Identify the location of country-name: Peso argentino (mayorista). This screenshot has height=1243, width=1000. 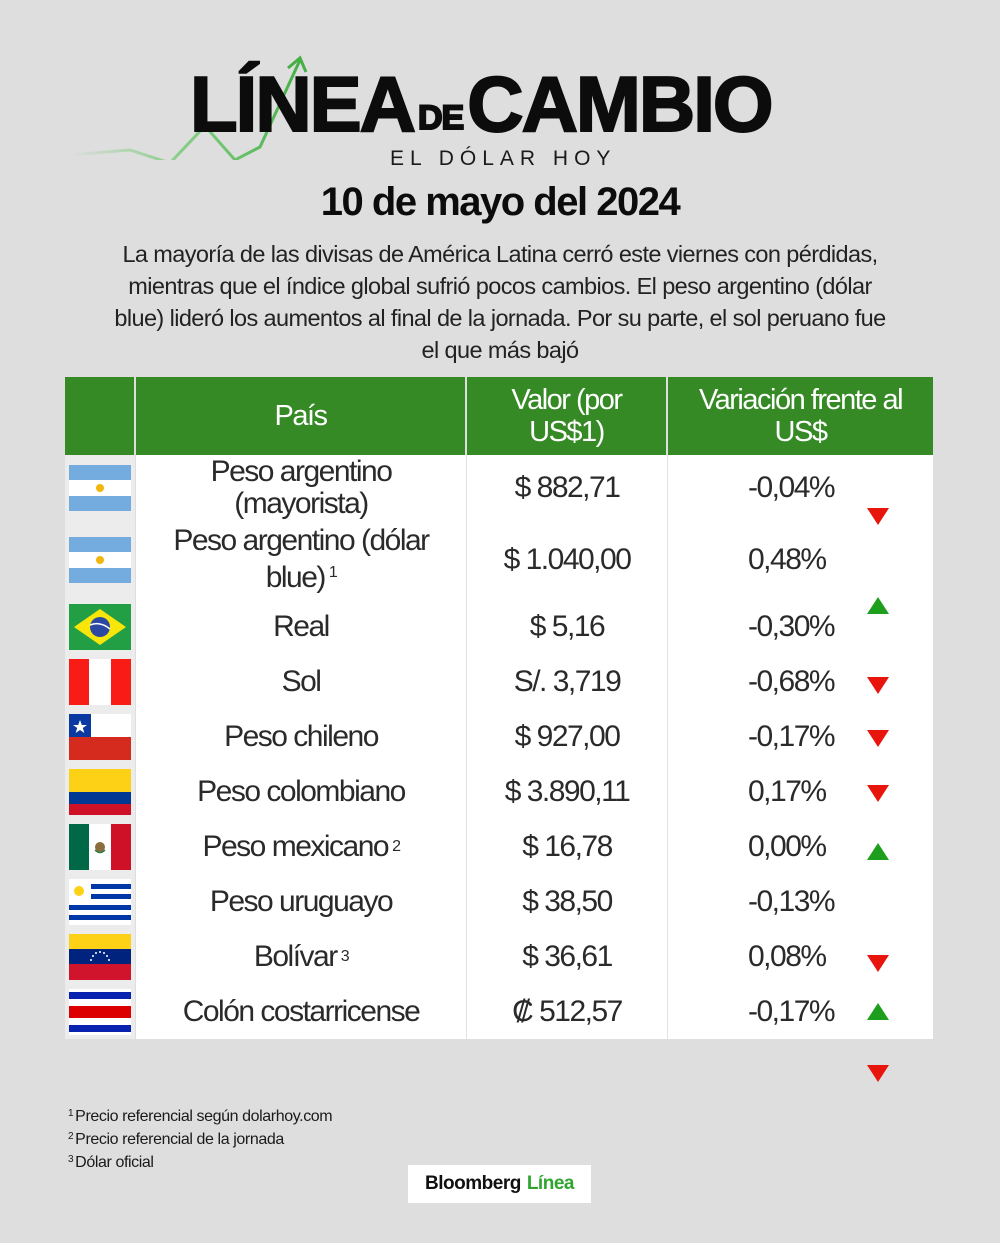
(301, 487).